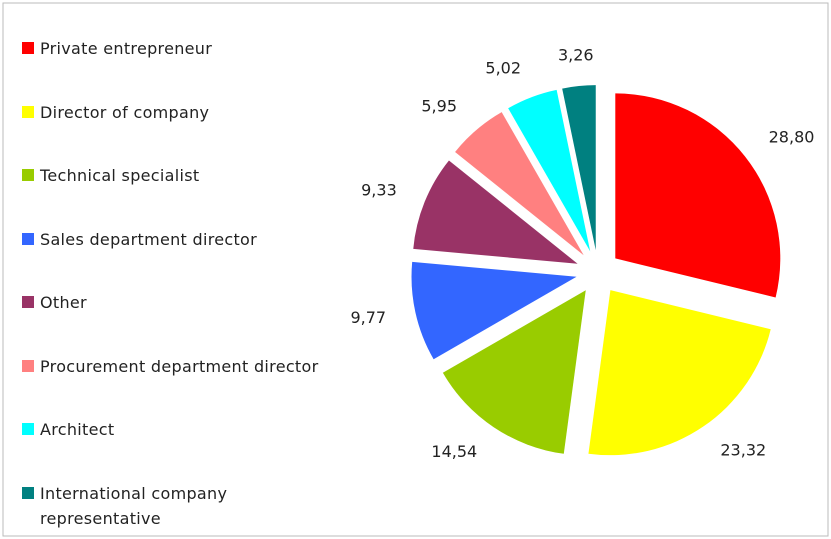 This screenshot has width=831, height=539. What do you see at coordinates (120, 175) in the screenshot?
I see `legend-label: Technical specialist` at bounding box center [120, 175].